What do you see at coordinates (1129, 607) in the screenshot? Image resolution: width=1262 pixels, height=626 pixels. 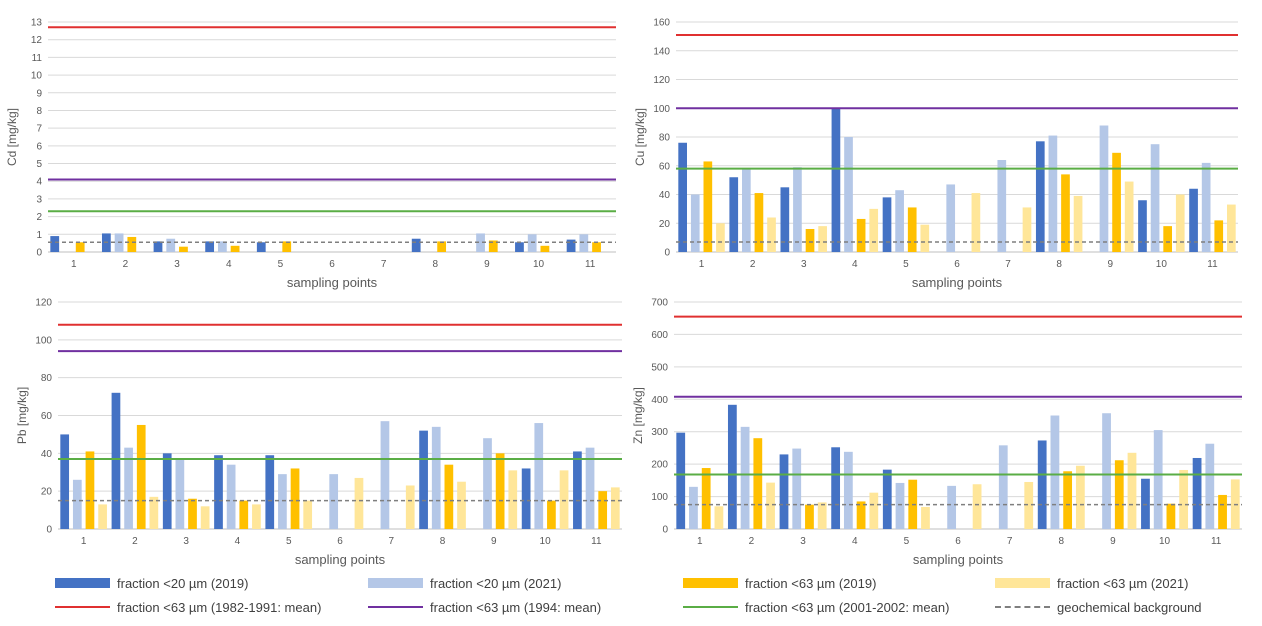 I see `legend-label-background: geochemical background` at bounding box center [1129, 607].